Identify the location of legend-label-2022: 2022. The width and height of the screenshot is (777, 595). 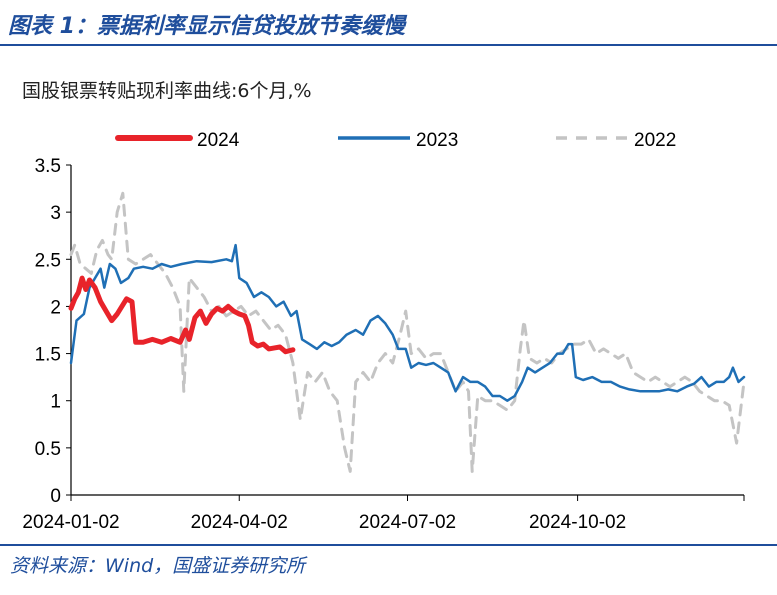
(655, 140).